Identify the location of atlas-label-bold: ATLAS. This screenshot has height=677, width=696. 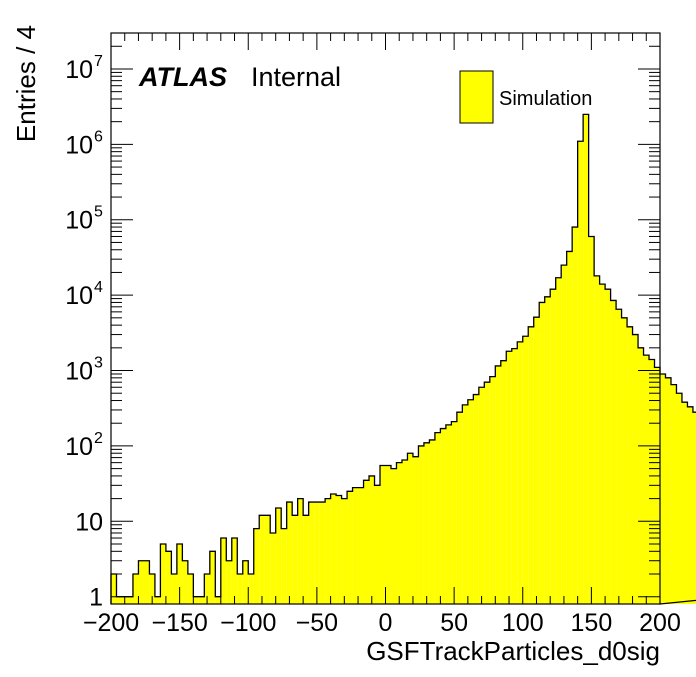
(182, 77).